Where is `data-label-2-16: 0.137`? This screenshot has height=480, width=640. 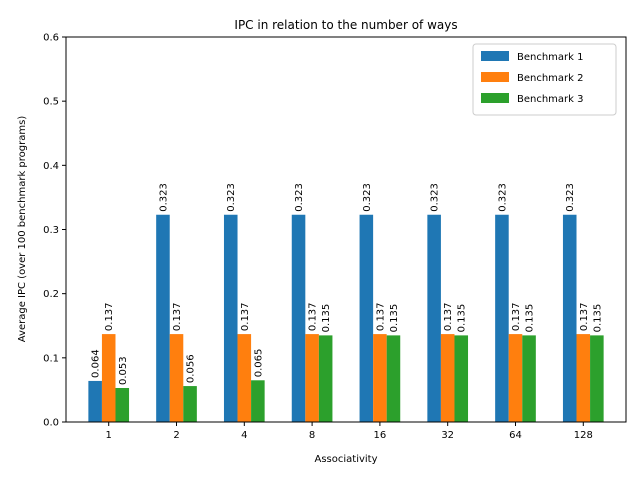 data-label-2-16: 0.137 is located at coordinates (380, 316).